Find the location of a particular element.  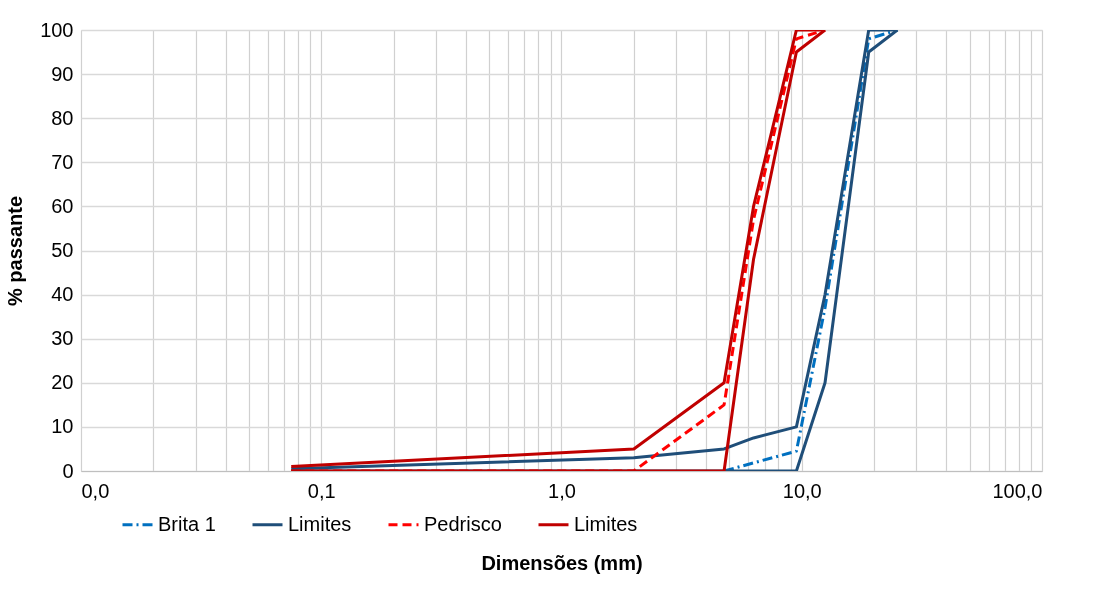

y-tick-label: 20 is located at coordinates (62, 382).